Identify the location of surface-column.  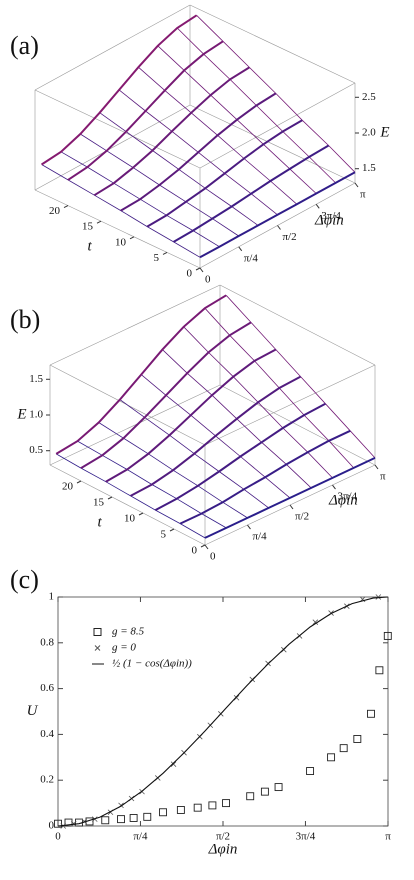
(300, 377).